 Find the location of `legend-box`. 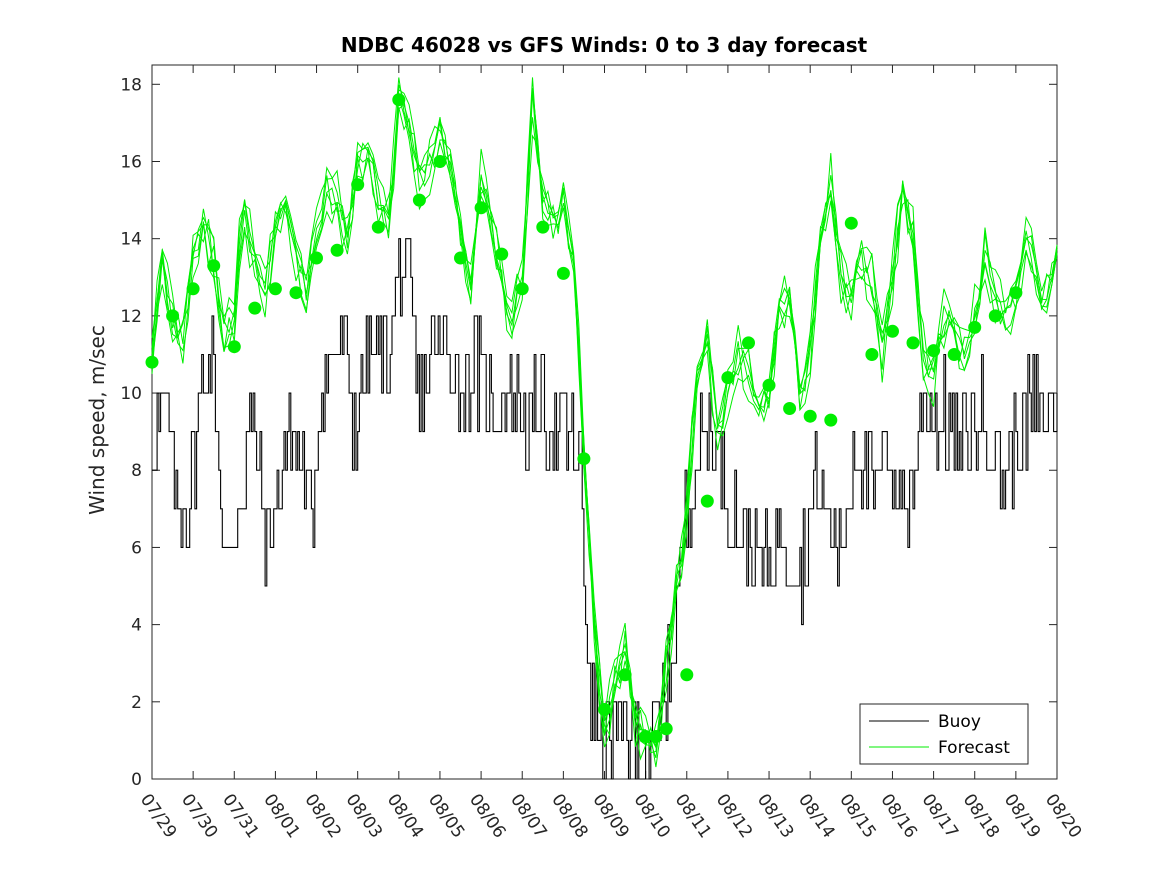

legend-box is located at coordinates (944, 734).